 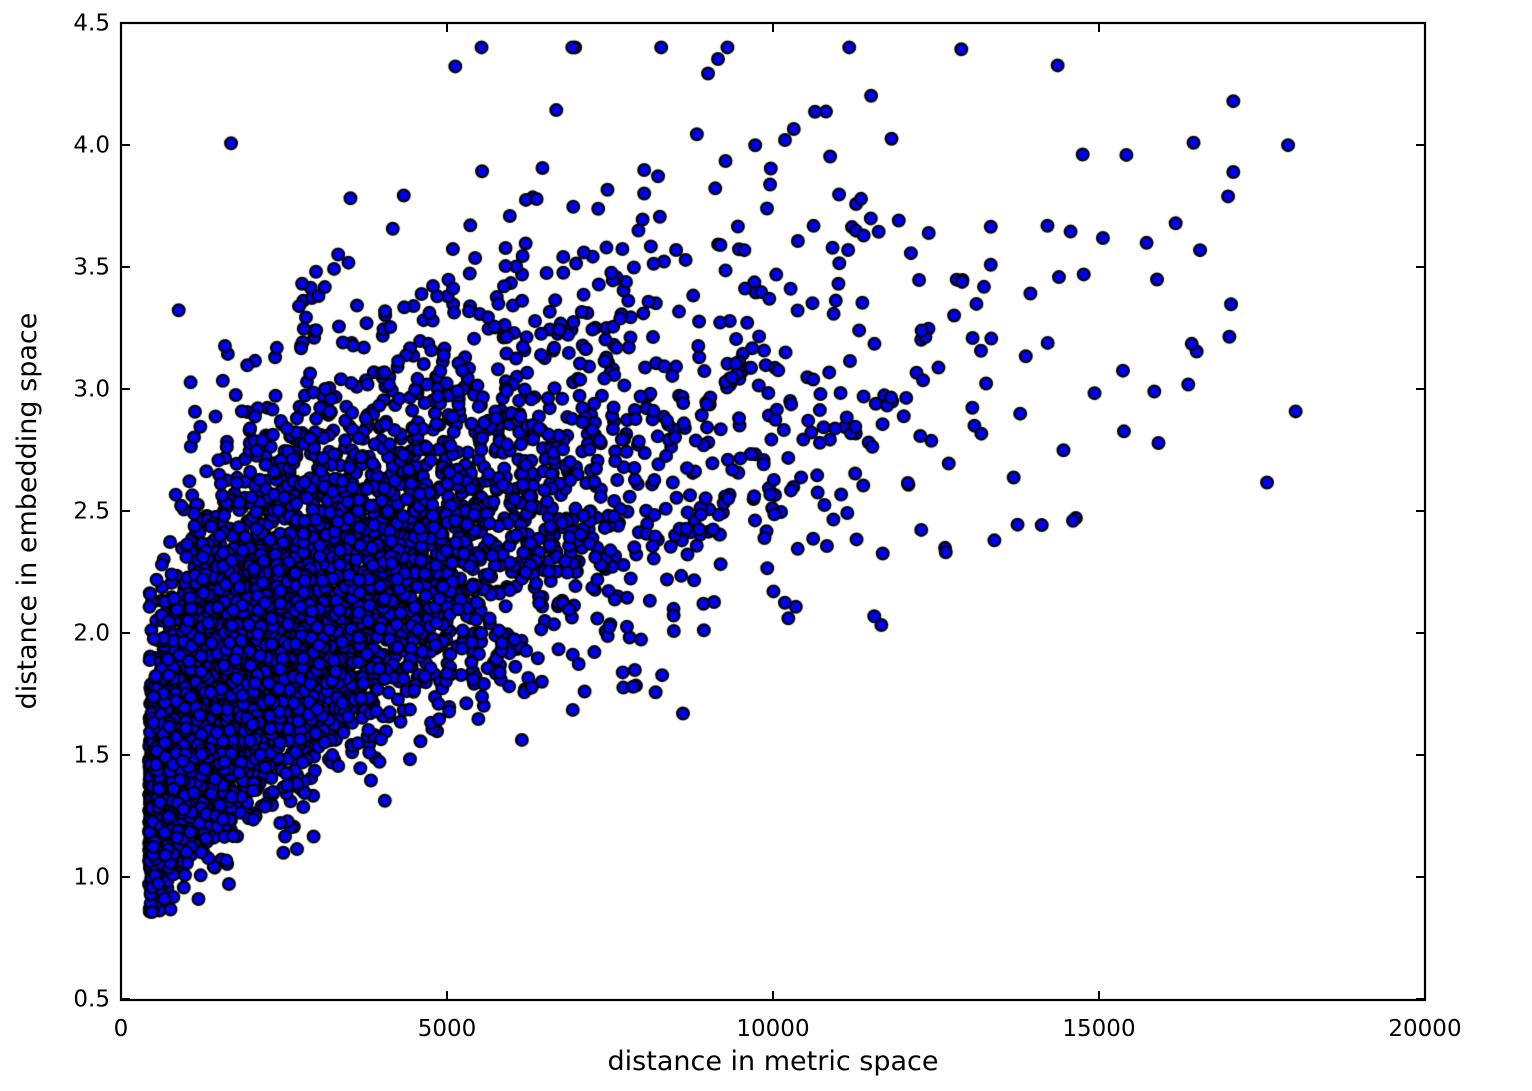 I want to click on x-tick-label: 10000, so click(x=772, y=1029).